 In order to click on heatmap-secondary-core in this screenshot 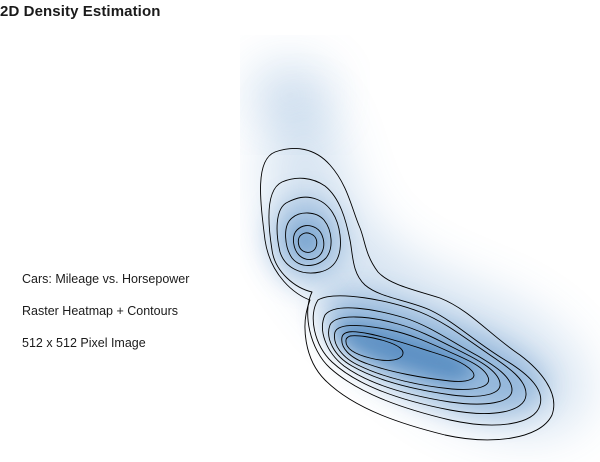, I will do `click(305, 240)`.